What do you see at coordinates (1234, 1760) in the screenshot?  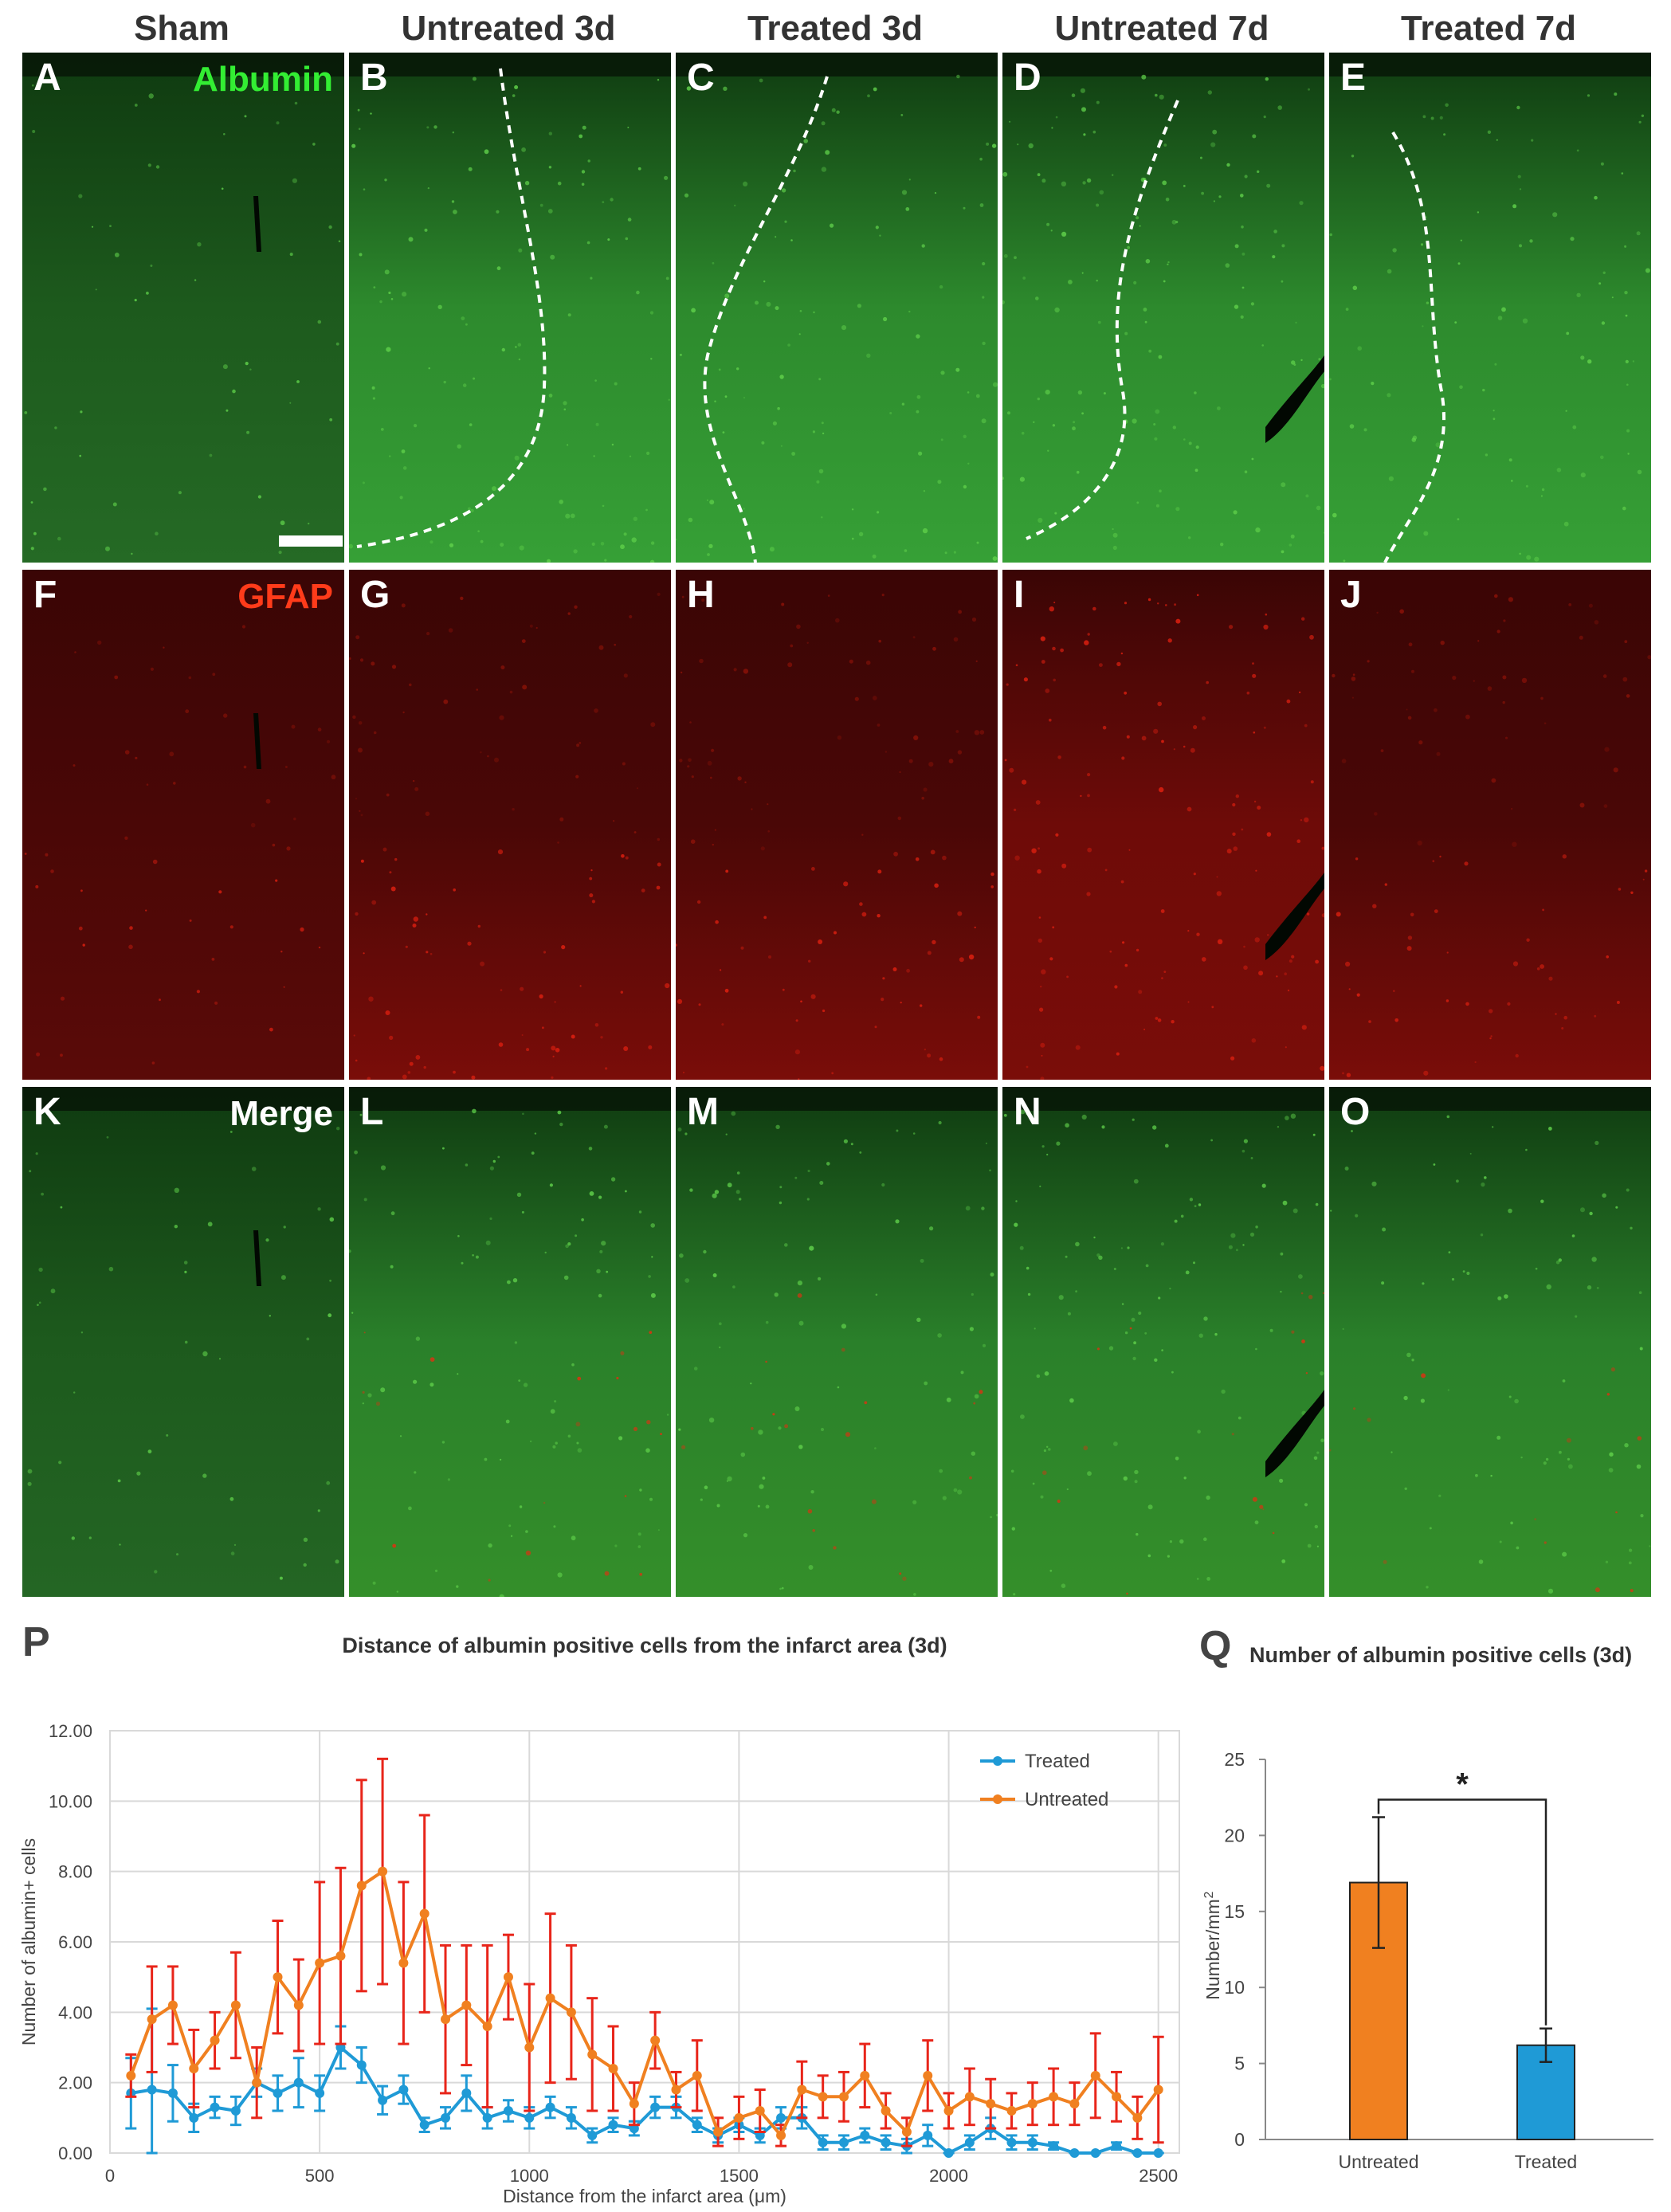 I see `y-tick-label: 25` at bounding box center [1234, 1760].